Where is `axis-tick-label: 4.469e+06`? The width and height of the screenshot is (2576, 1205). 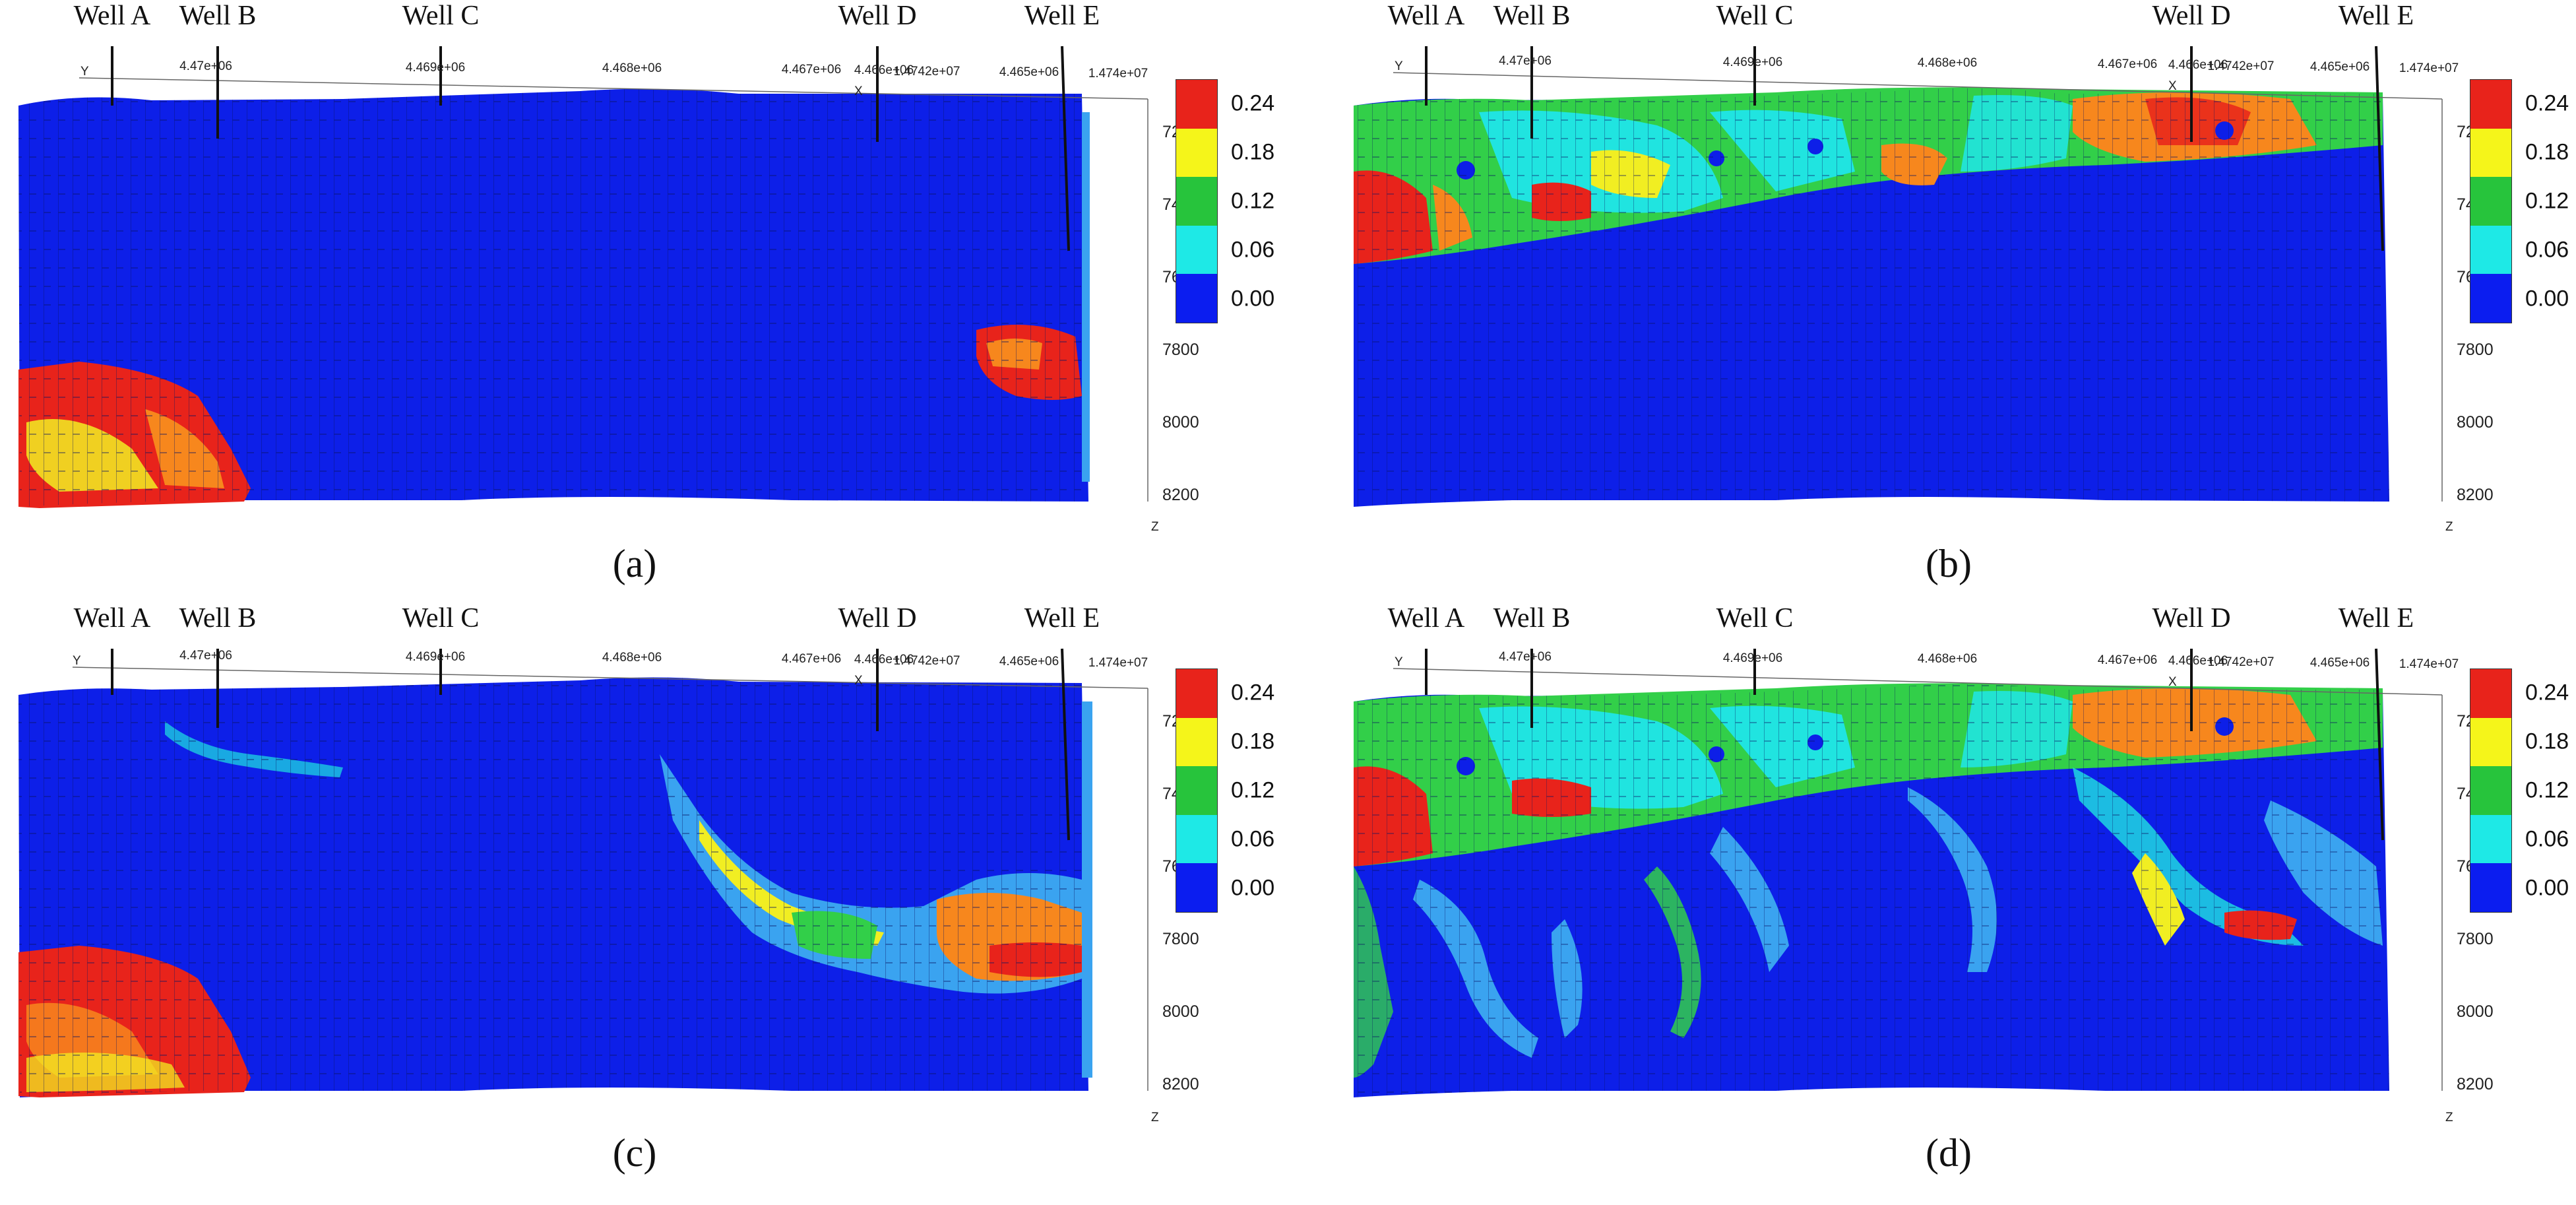
axis-tick-label: 4.469e+06 is located at coordinates (1752, 62).